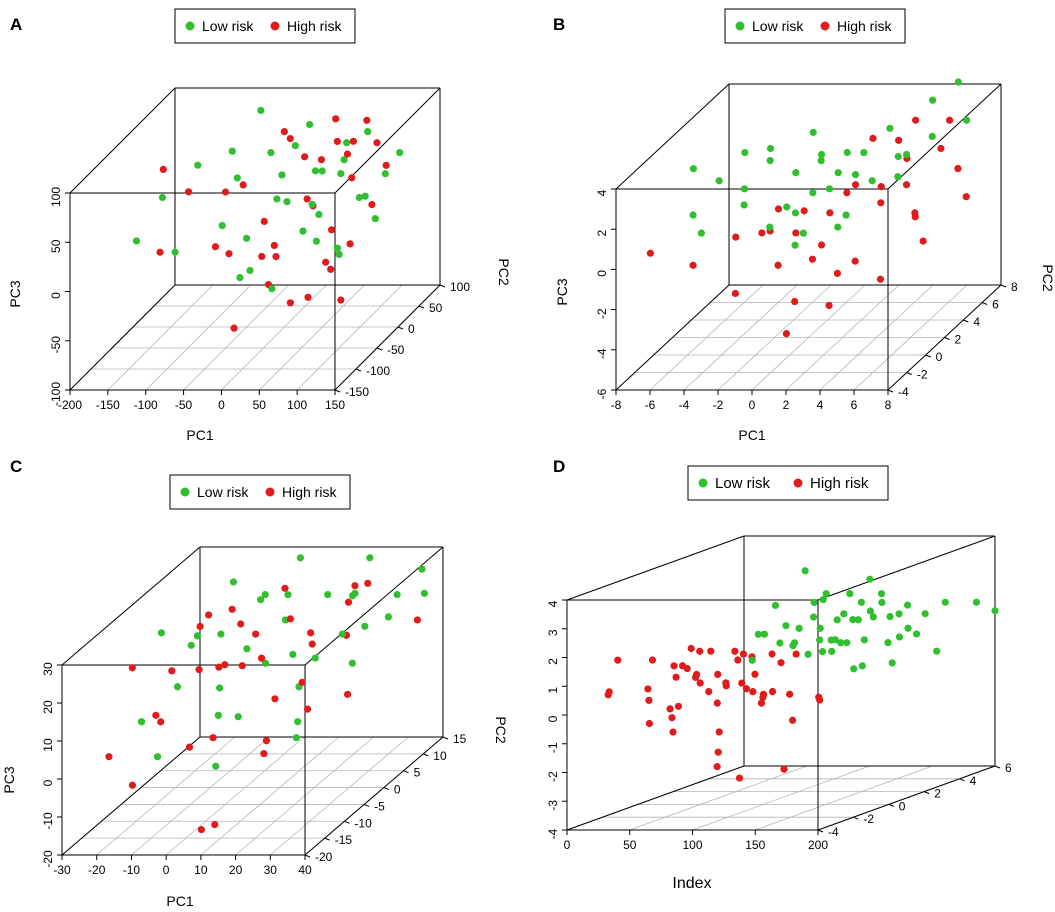 The image size is (1055, 912). What do you see at coordinates (305, 870) in the screenshot?
I see `x-tick-label: 40` at bounding box center [305, 870].